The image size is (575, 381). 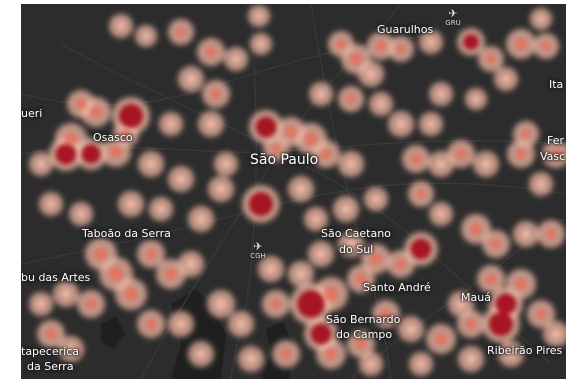 What do you see at coordinates (356, 233) in the screenshot?
I see `label-sao-caetano-line1: São Caetano` at bounding box center [356, 233].